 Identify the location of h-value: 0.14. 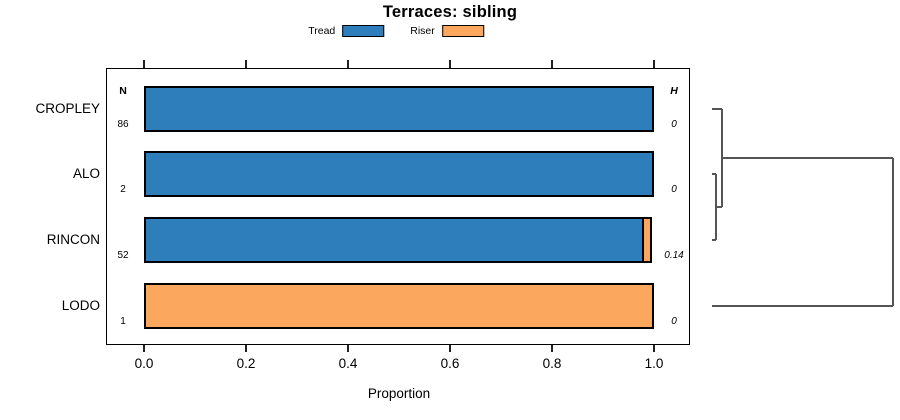
(674, 255).